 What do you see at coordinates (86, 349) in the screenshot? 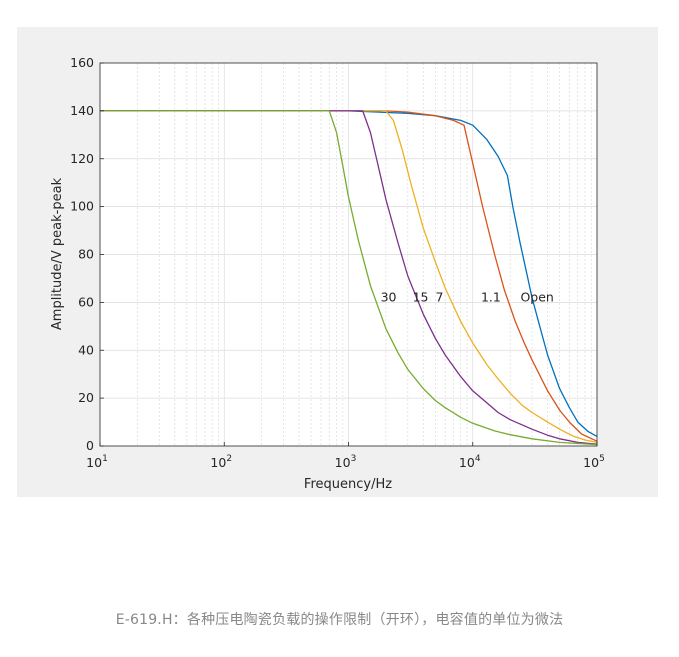
I see `y-tick-label: 40` at bounding box center [86, 349].